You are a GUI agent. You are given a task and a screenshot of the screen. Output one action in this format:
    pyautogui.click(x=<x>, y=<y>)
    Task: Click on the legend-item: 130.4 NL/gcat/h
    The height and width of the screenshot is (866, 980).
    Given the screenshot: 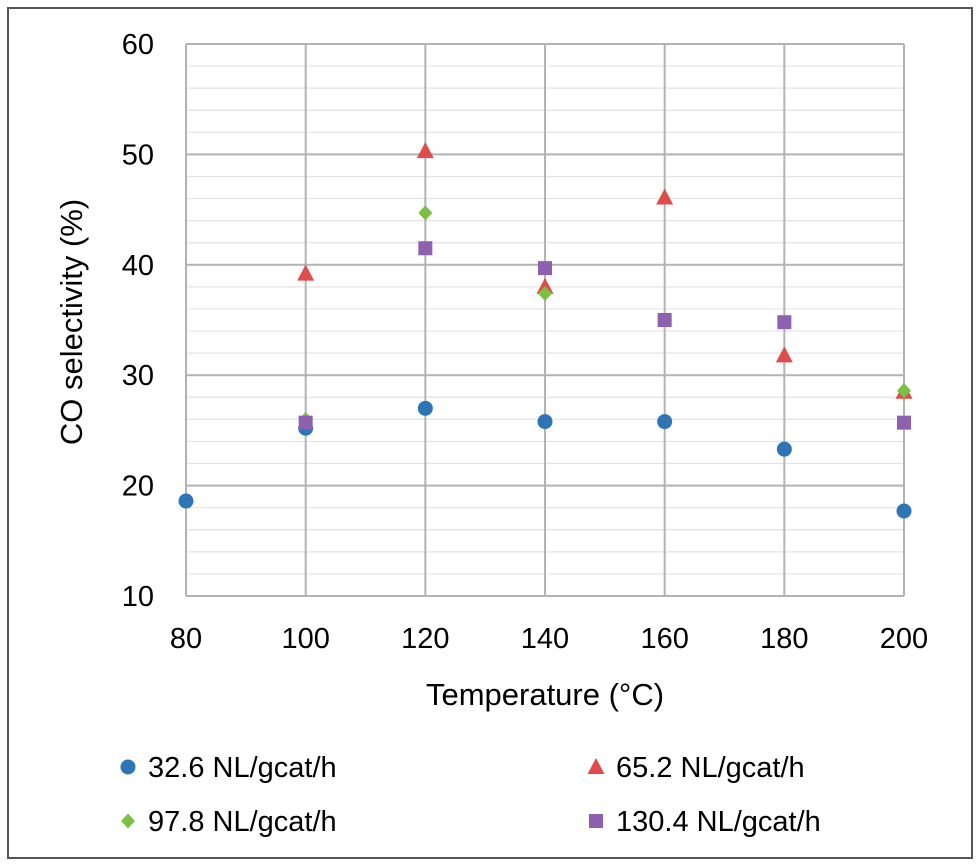 What is the action you would take?
    pyautogui.click(x=705, y=822)
    